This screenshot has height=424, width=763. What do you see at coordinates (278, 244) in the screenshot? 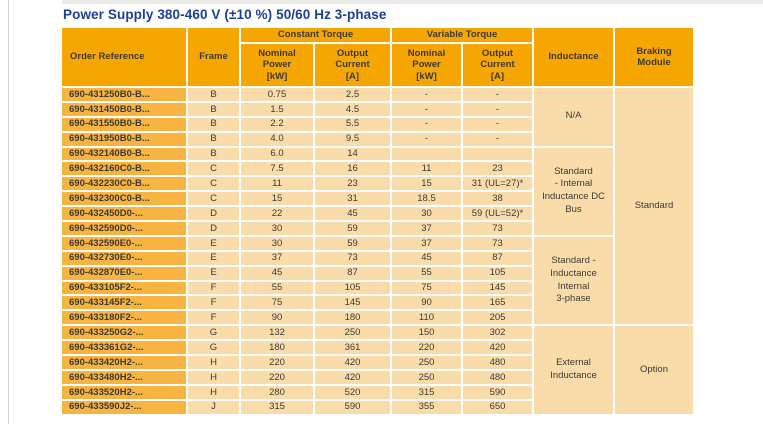
I see `ct-nominal-power-cell: 30` at bounding box center [278, 244].